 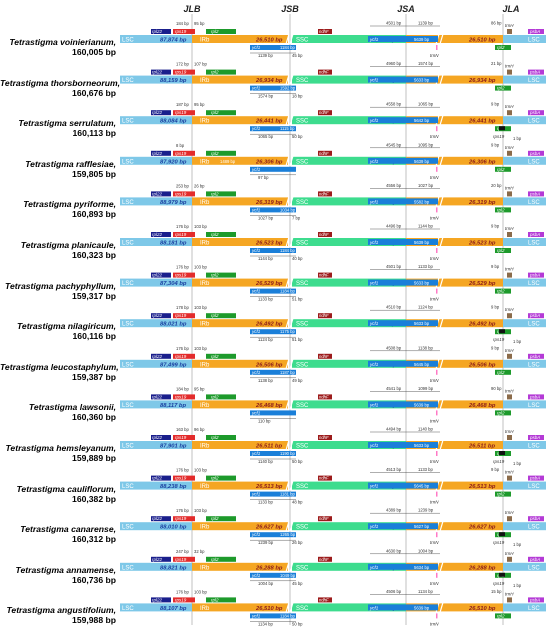 I want to click on bp-label-top-right-2: 1144 bp, so click(x=425, y=226).